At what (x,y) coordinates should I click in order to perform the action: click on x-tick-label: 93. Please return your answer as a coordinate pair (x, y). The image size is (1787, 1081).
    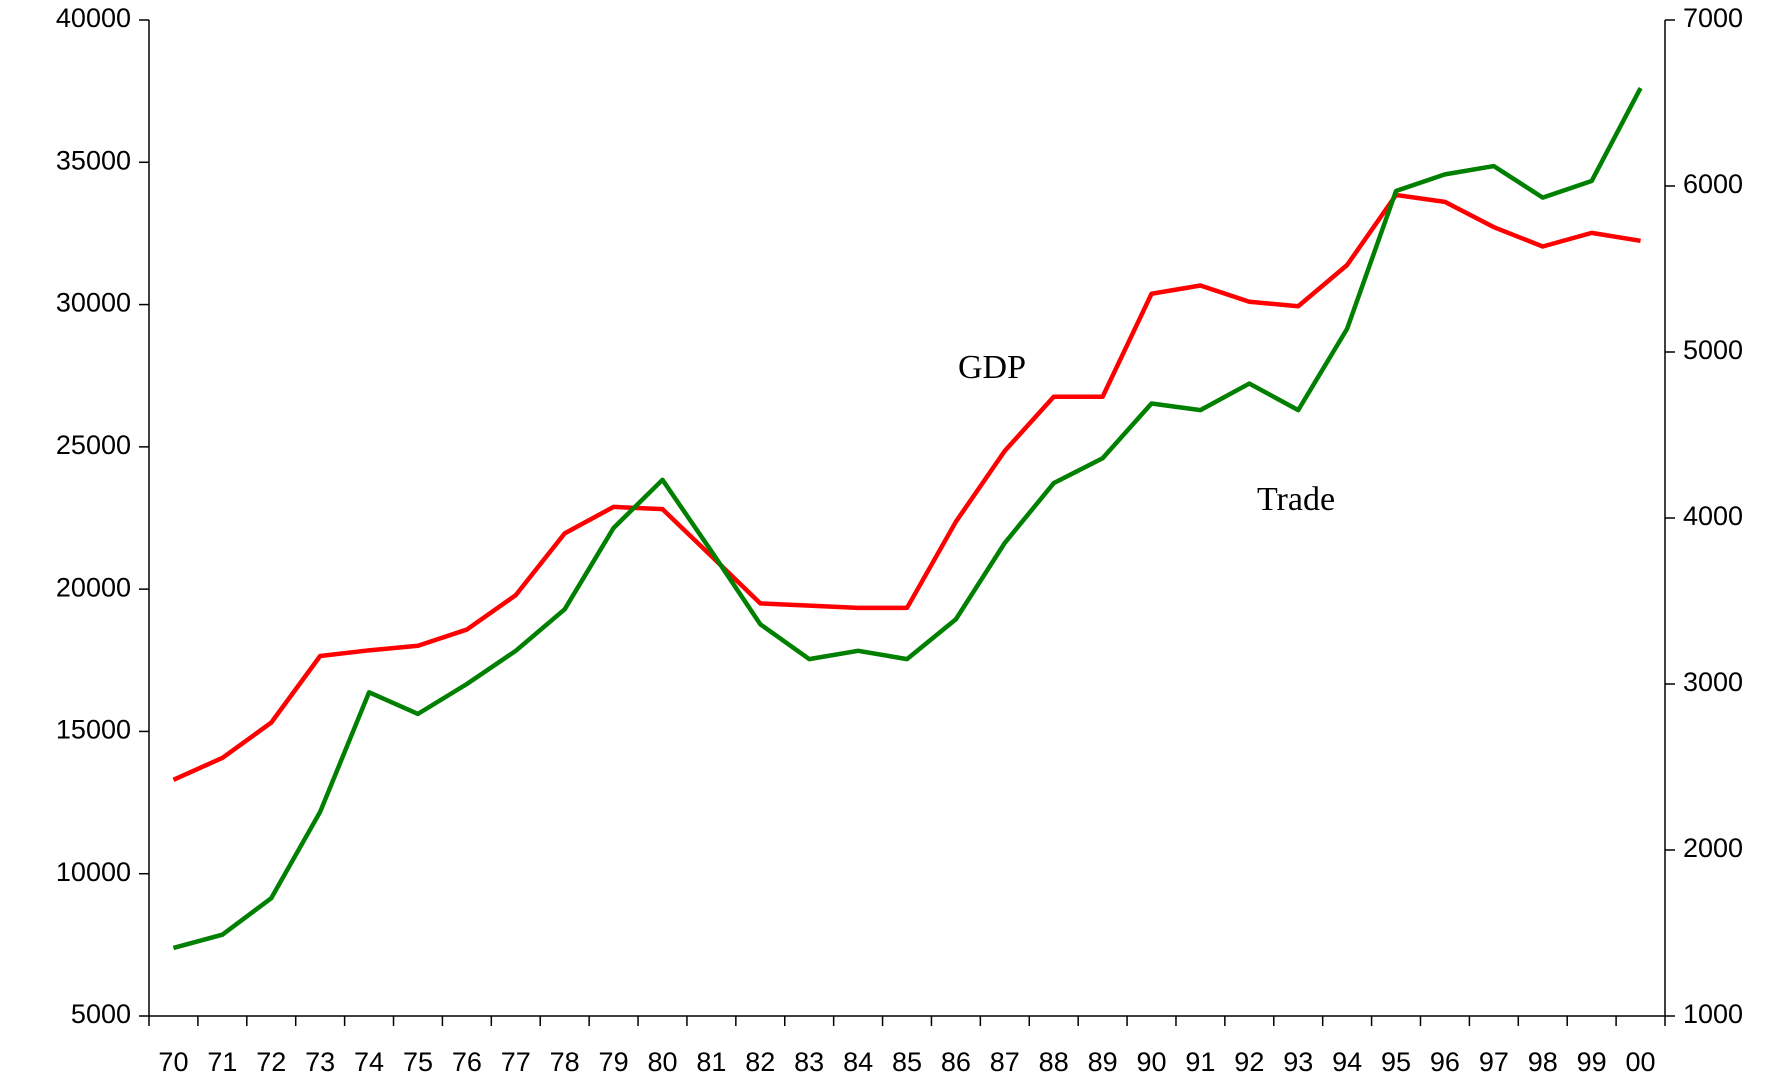
    Looking at the image, I should click on (1298, 1062).